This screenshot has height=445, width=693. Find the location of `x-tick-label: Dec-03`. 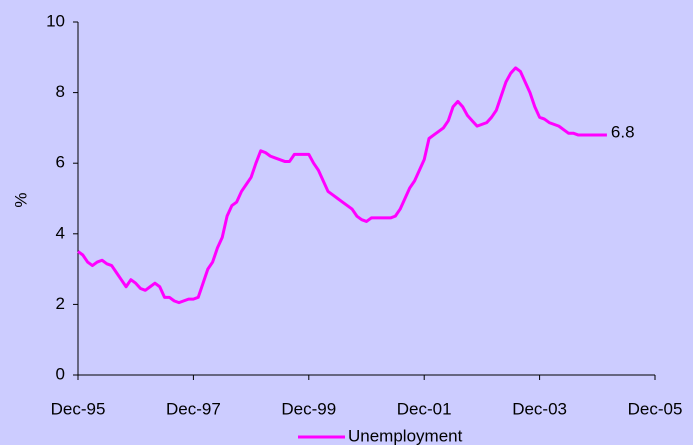

x-tick-label: Dec-03 is located at coordinates (539, 408).